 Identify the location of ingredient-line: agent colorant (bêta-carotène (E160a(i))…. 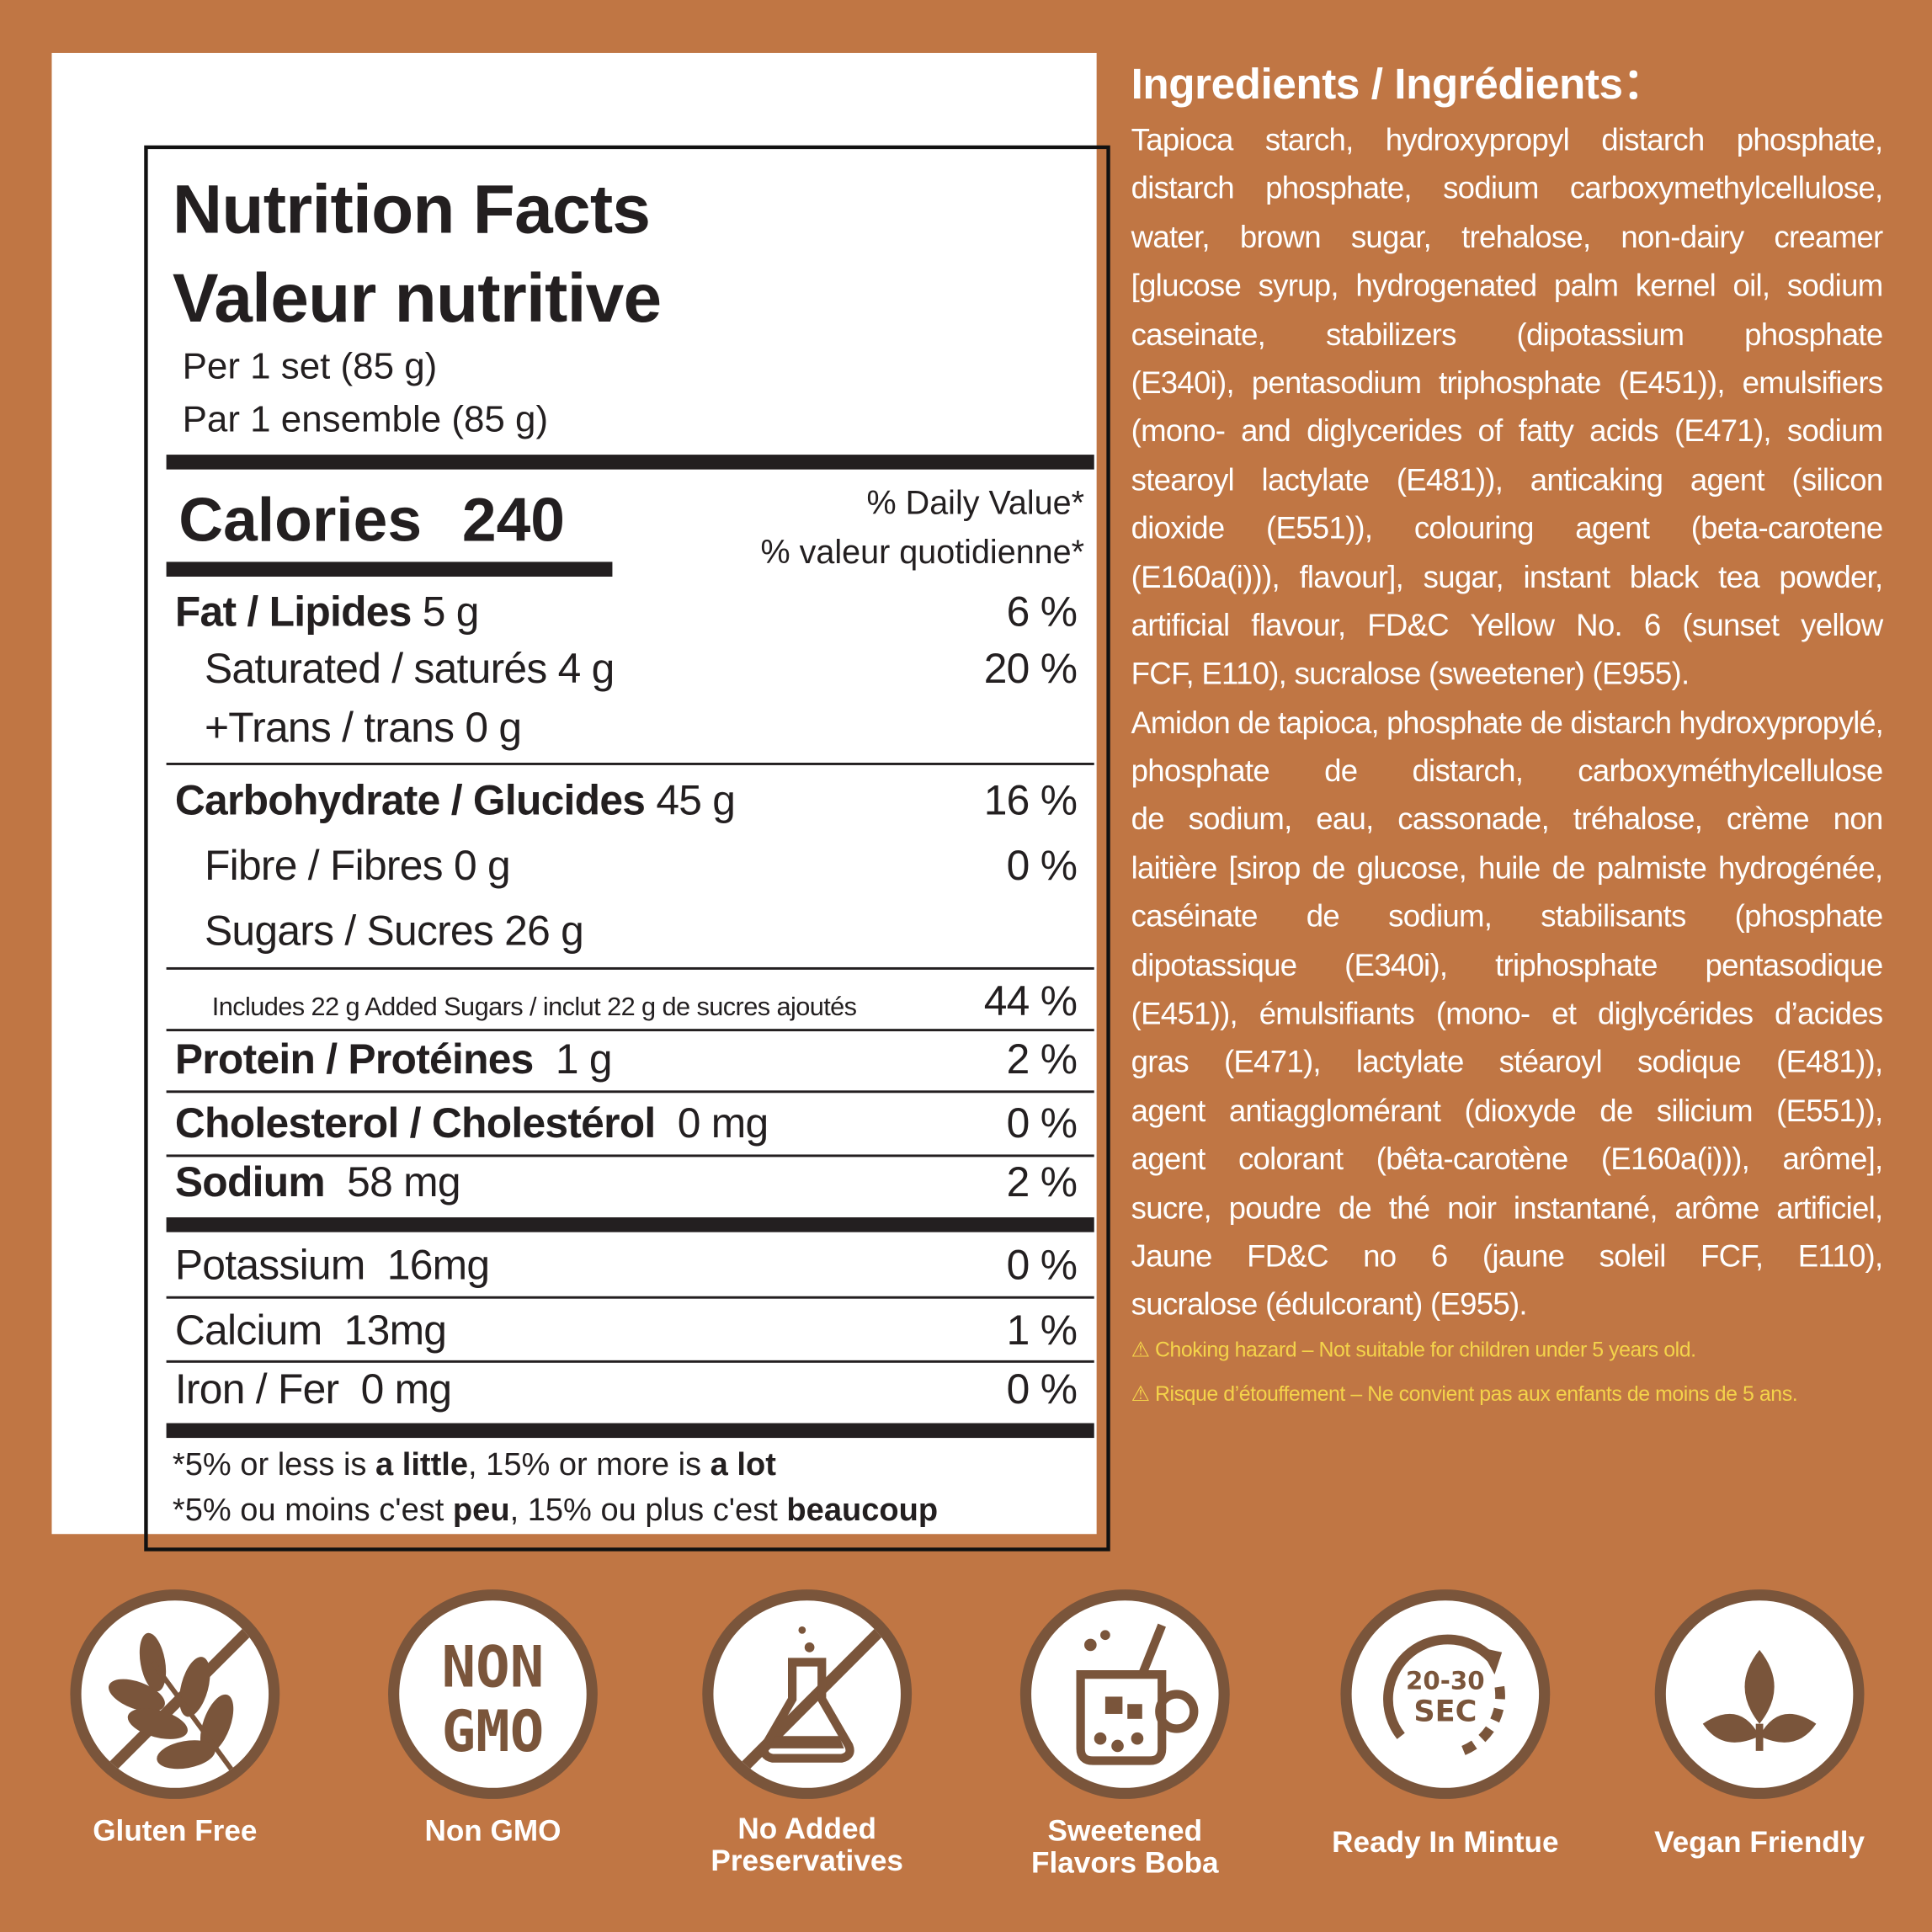
(1507, 1160).